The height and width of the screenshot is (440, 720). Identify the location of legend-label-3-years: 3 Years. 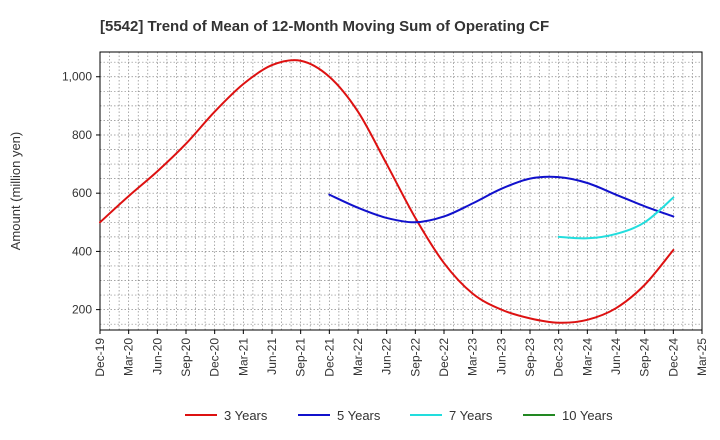
(246, 415).